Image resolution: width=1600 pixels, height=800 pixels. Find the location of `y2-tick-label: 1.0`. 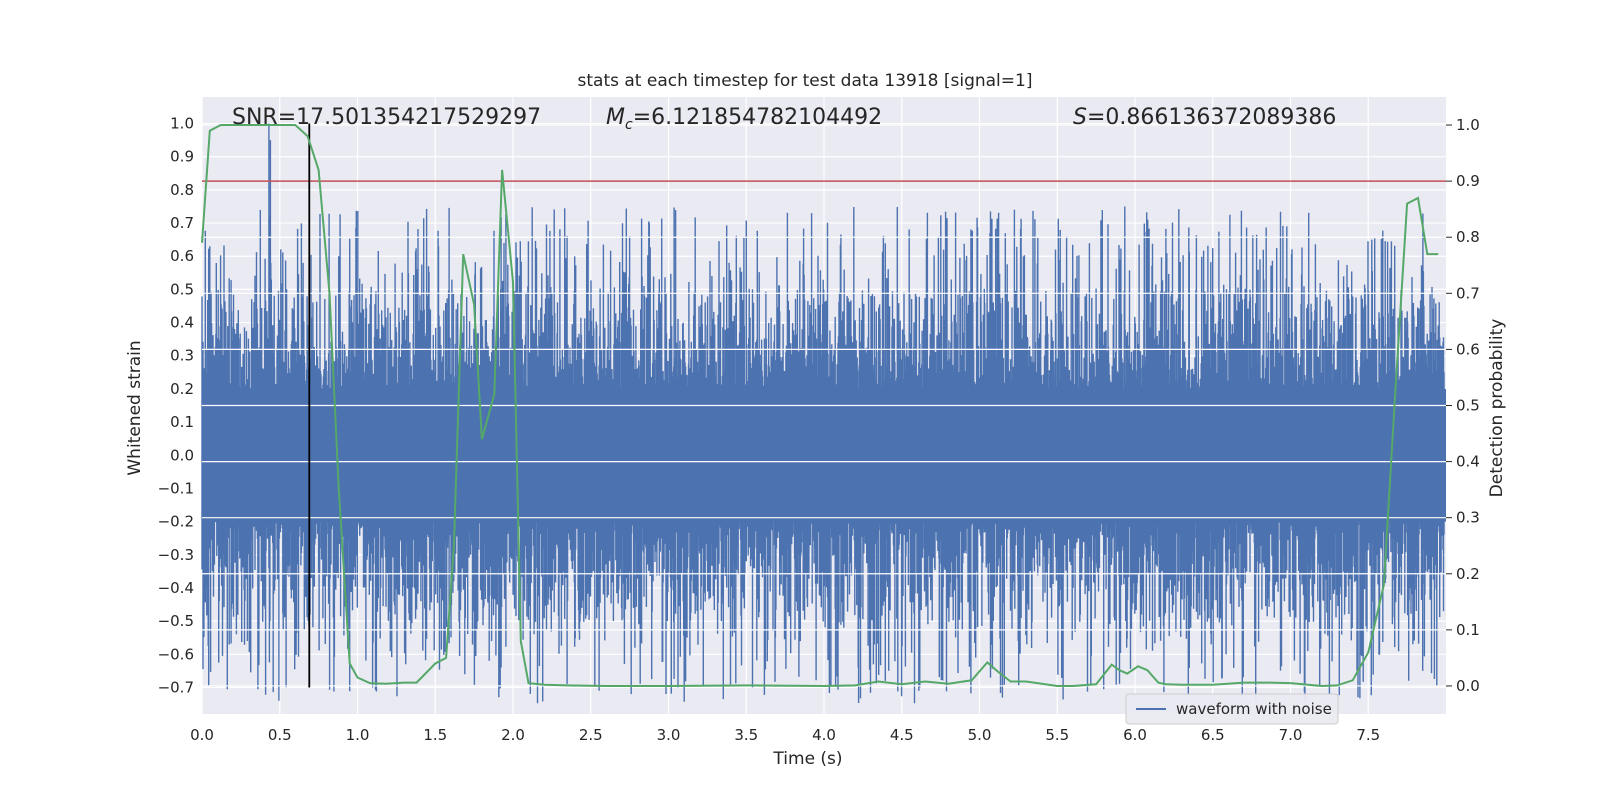

y2-tick-label: 1.0 is located at coordinates (1468, 125).